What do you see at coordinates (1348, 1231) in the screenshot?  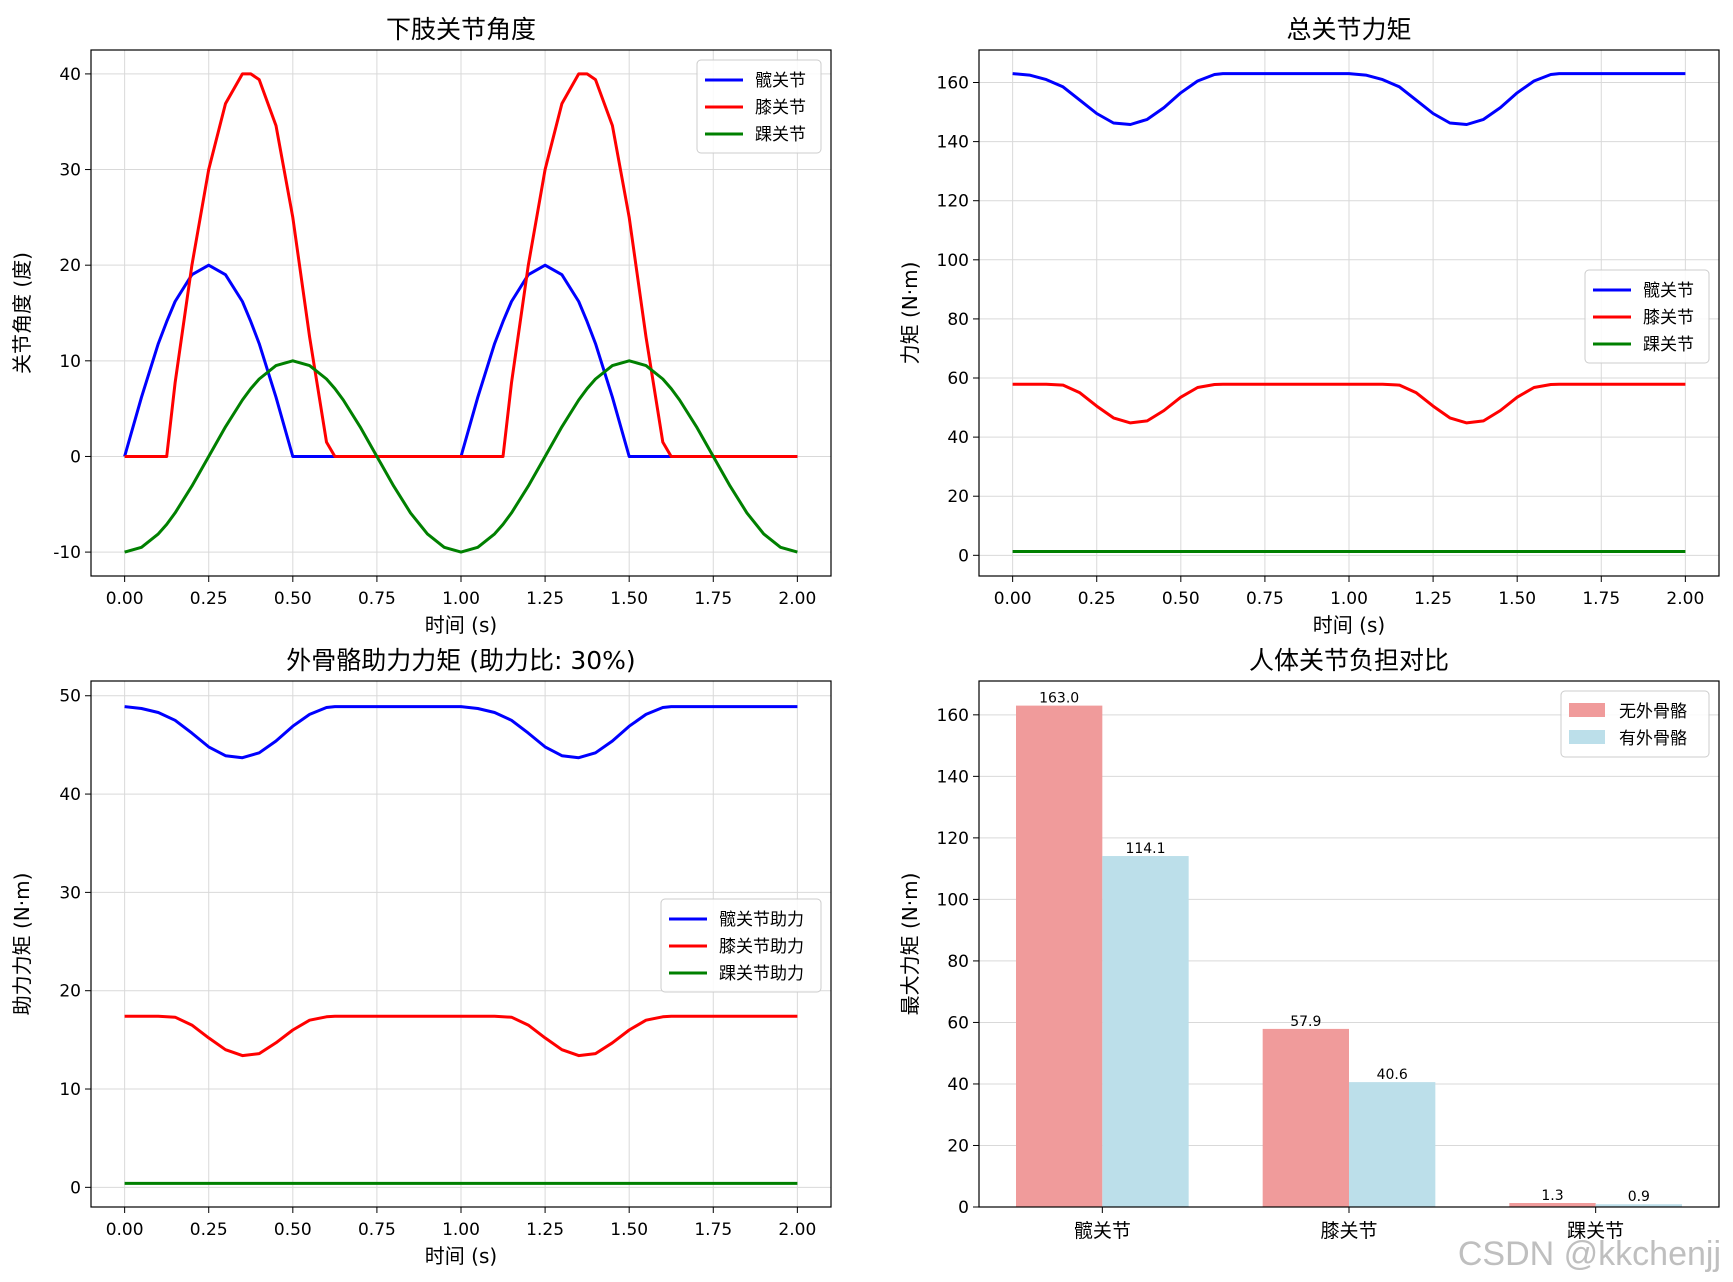 I see `x-tick-label: 膝关节` at bounding box center [1348, 1231].